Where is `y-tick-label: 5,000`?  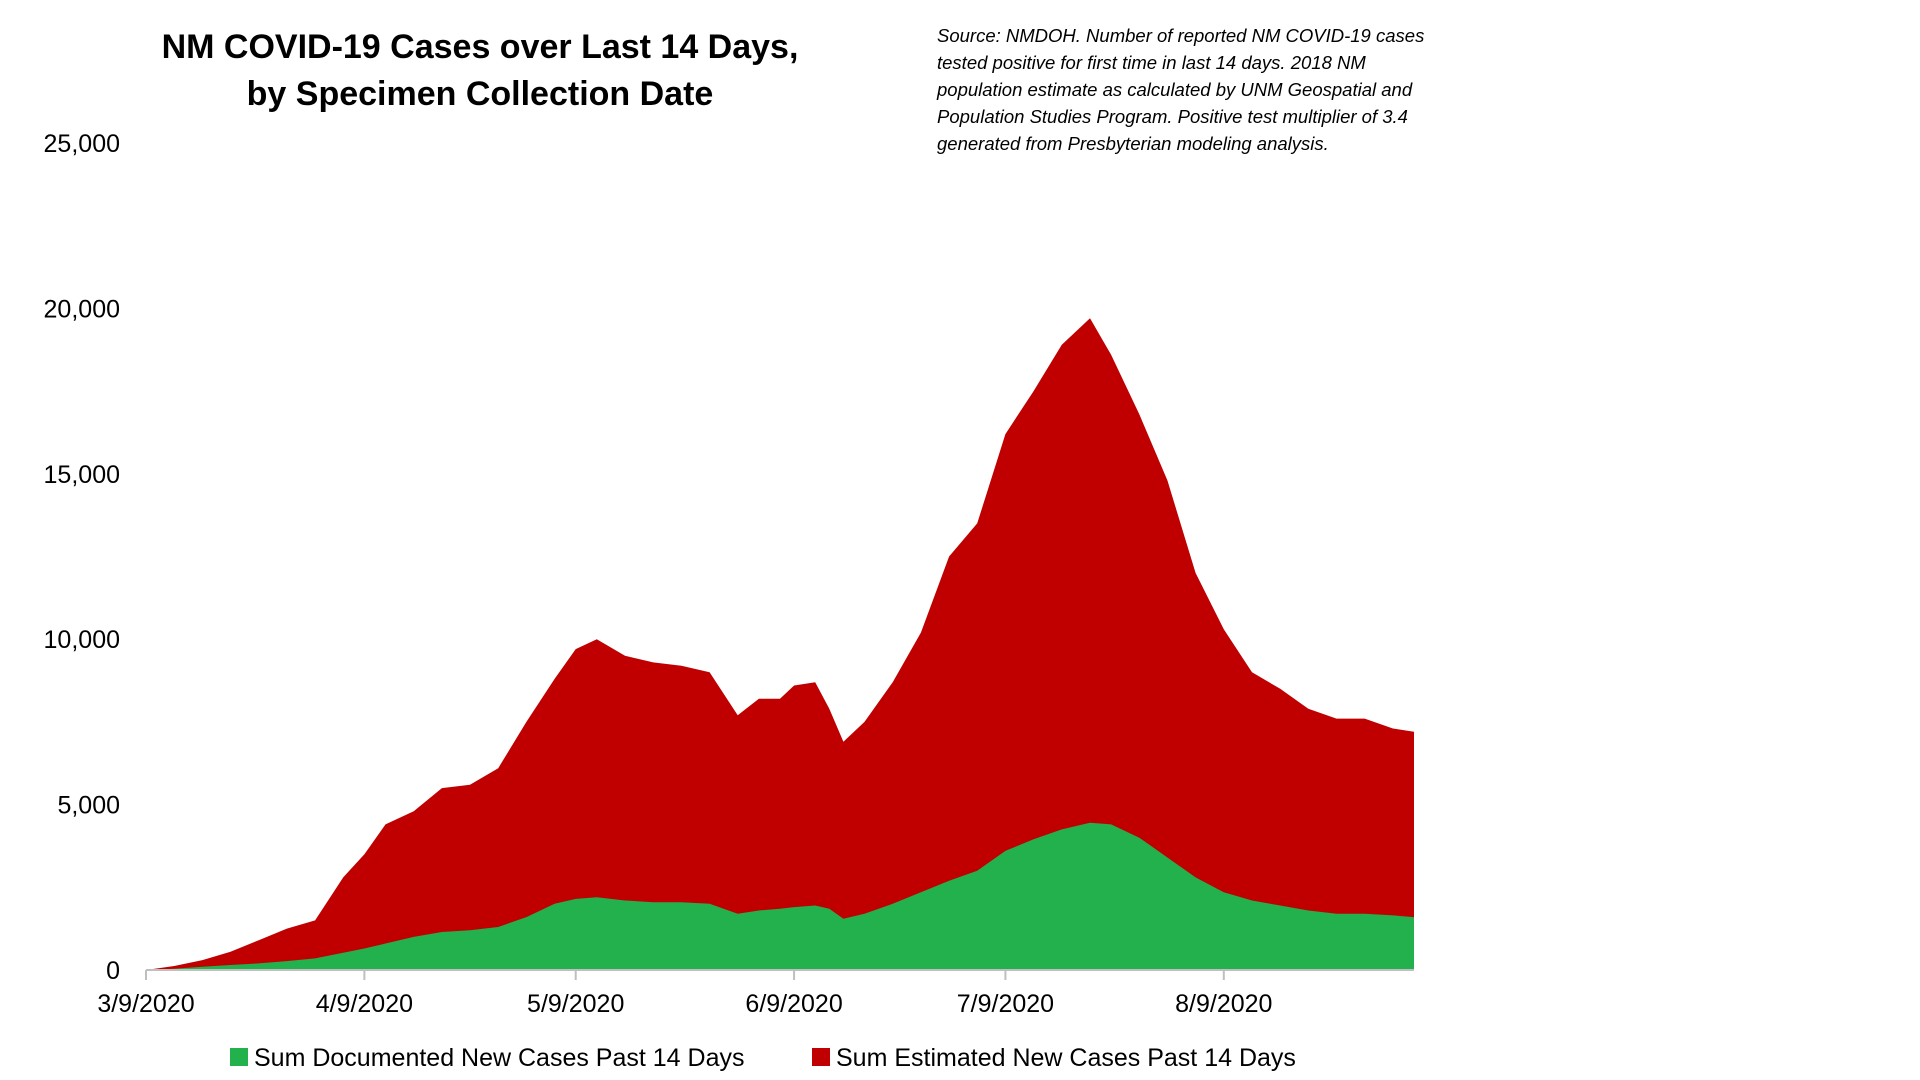
y-tick-label: 5,000 is located at coordinates (88, 806).